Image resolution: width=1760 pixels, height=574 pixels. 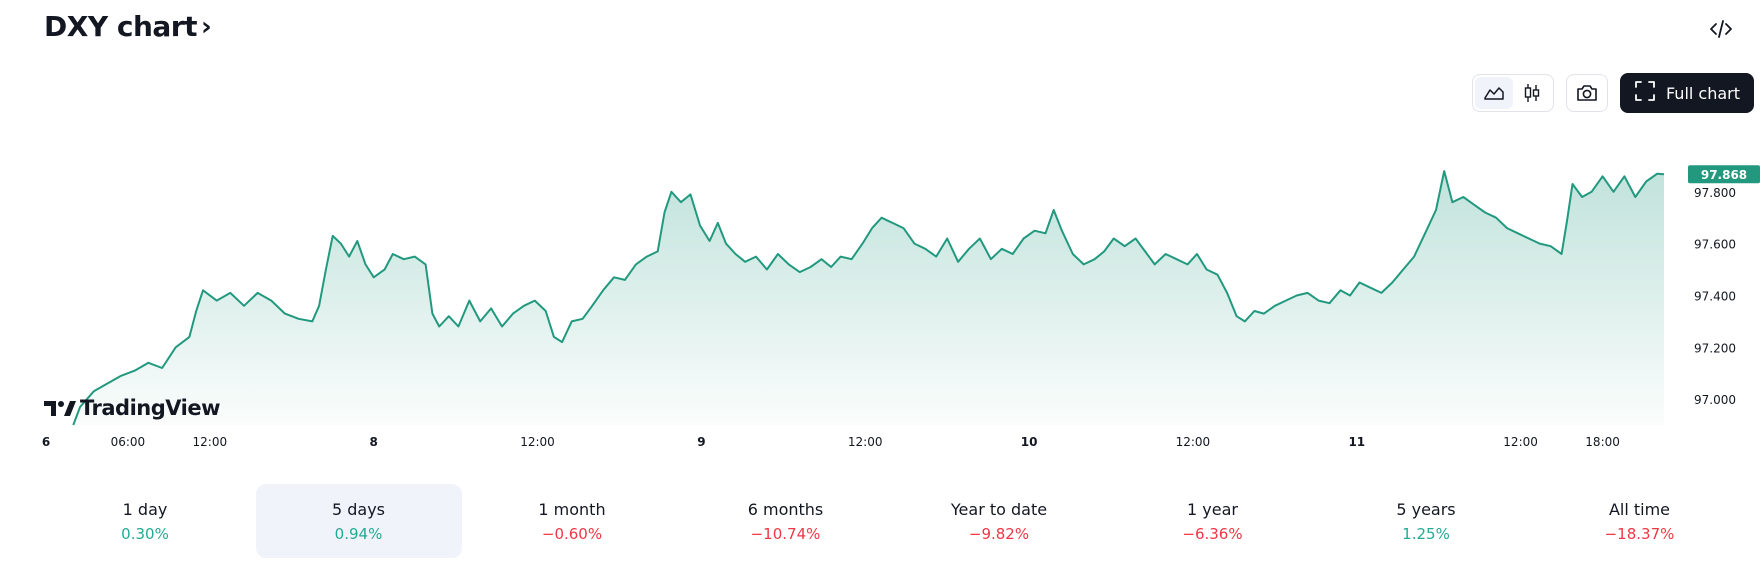 What do you see at coordinates (374, 442) in the screenshot?
I see `x-tick-label: 8` at bounding box center [374, 442].